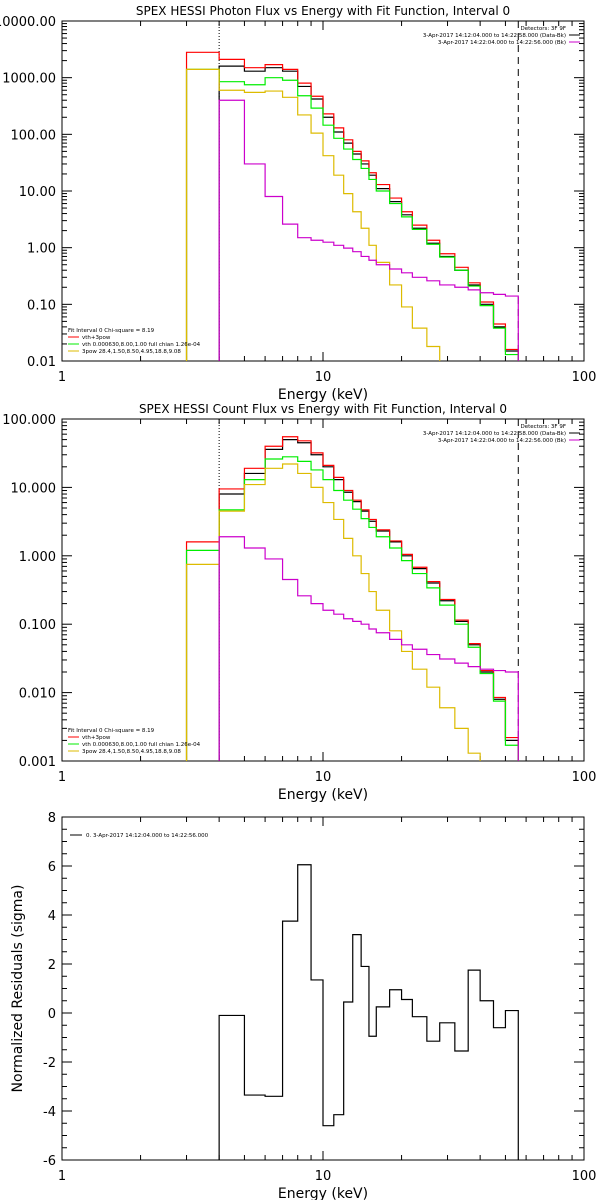 This screenshot has width=600, height=1200. What do you see at coordinates (37, 625) in the screenshot?
I see `y-tick-label: 0.100` at bounding box center [37, 625].